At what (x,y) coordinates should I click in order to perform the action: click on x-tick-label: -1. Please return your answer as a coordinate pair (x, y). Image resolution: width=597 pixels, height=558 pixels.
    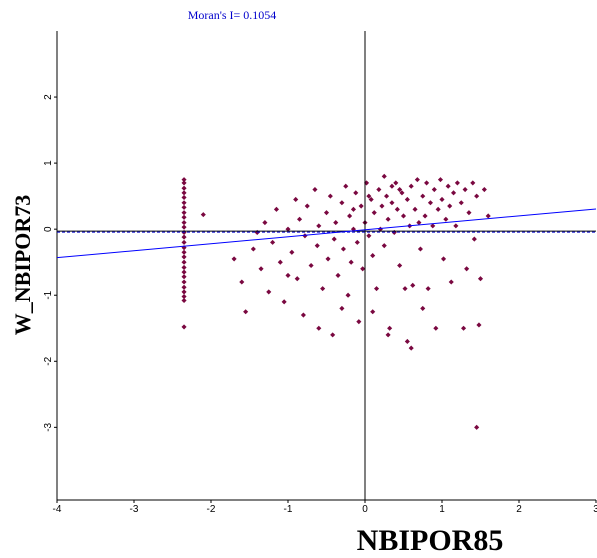
    Looking at the image, I should click on (288, 509).